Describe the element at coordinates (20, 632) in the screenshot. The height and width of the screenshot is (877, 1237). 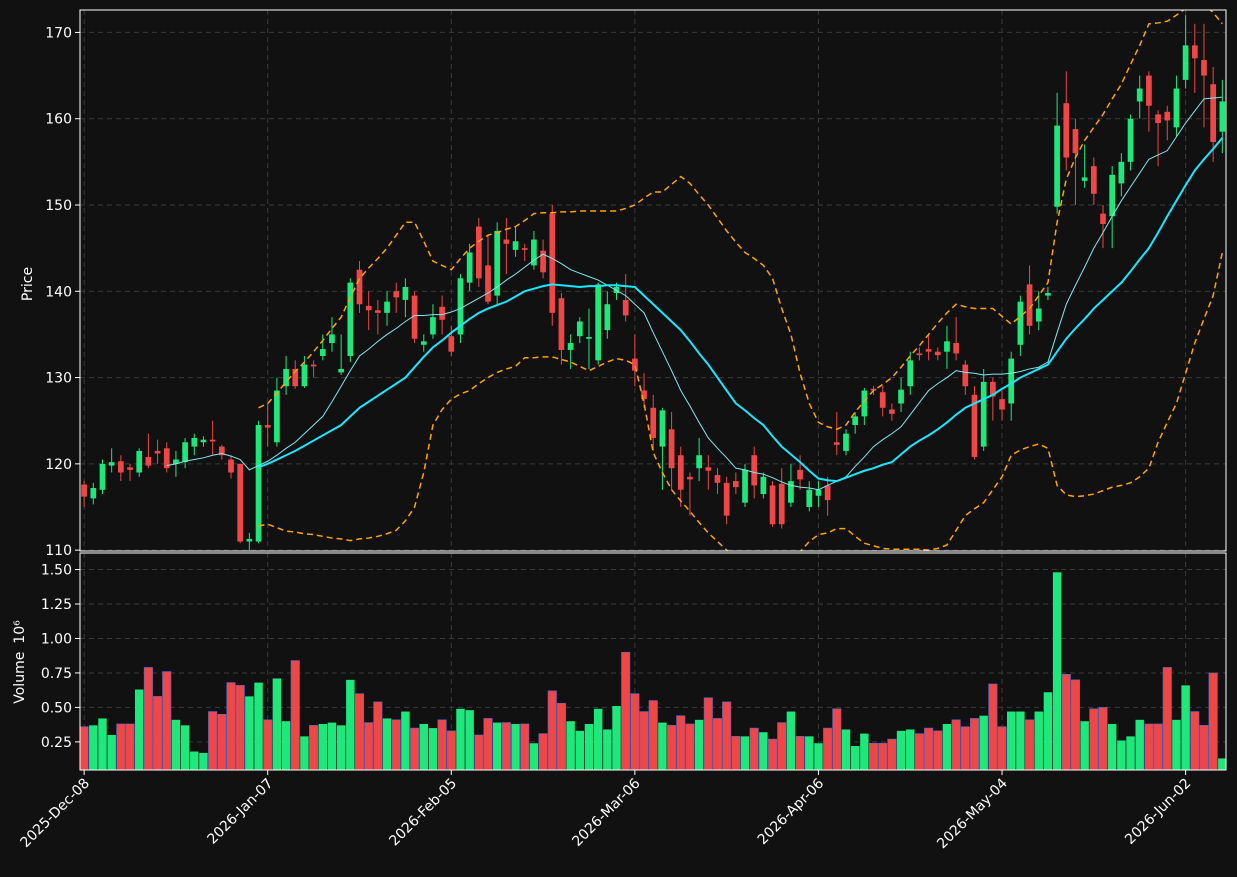
I see `volume-unit: 10⁶` at that location.